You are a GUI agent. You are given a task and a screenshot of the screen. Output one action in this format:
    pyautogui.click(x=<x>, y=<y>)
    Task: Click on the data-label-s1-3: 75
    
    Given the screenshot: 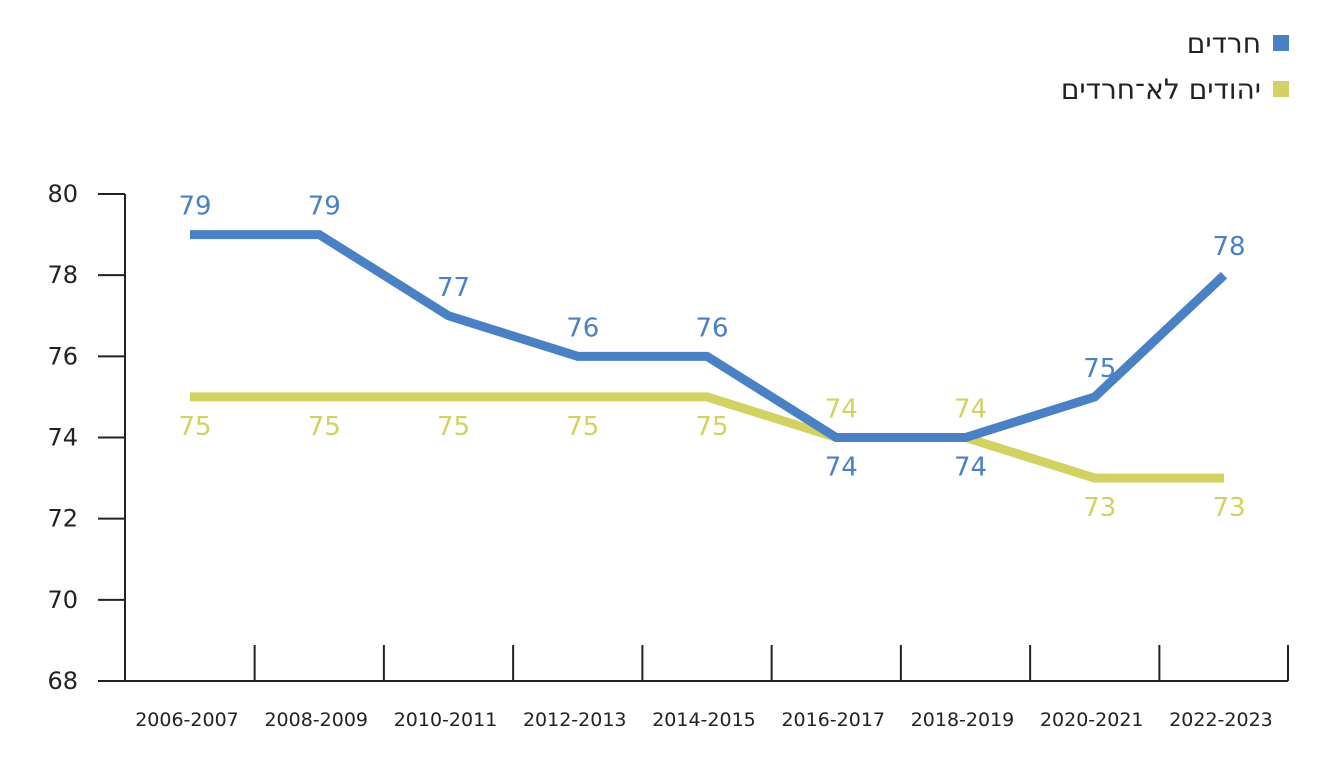 What is the action you would take?
    pyautogui.click(x=582, y=427)
    